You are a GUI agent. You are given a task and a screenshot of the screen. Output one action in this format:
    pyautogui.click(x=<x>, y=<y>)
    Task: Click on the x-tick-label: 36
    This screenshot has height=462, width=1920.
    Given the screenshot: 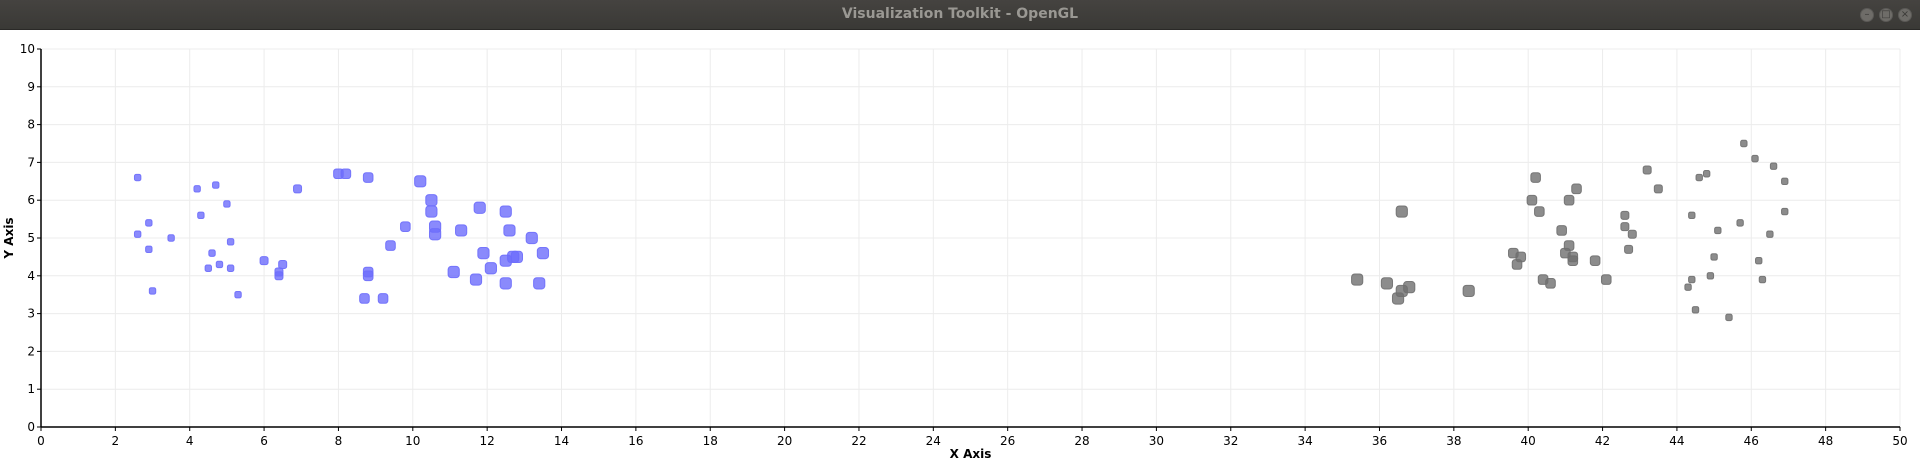 What is the action you would take?
    pyautogui.click(x=1379, y=441)
    